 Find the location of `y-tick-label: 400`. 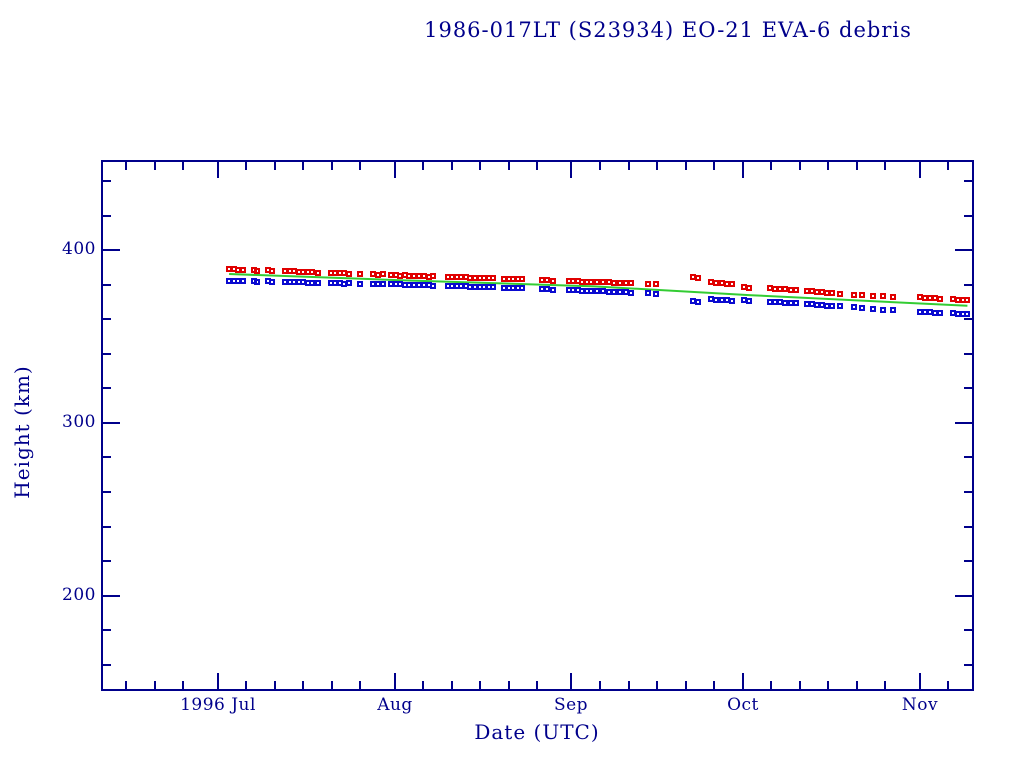

y-tick-label: 400 is located at coordinates (79, 249).